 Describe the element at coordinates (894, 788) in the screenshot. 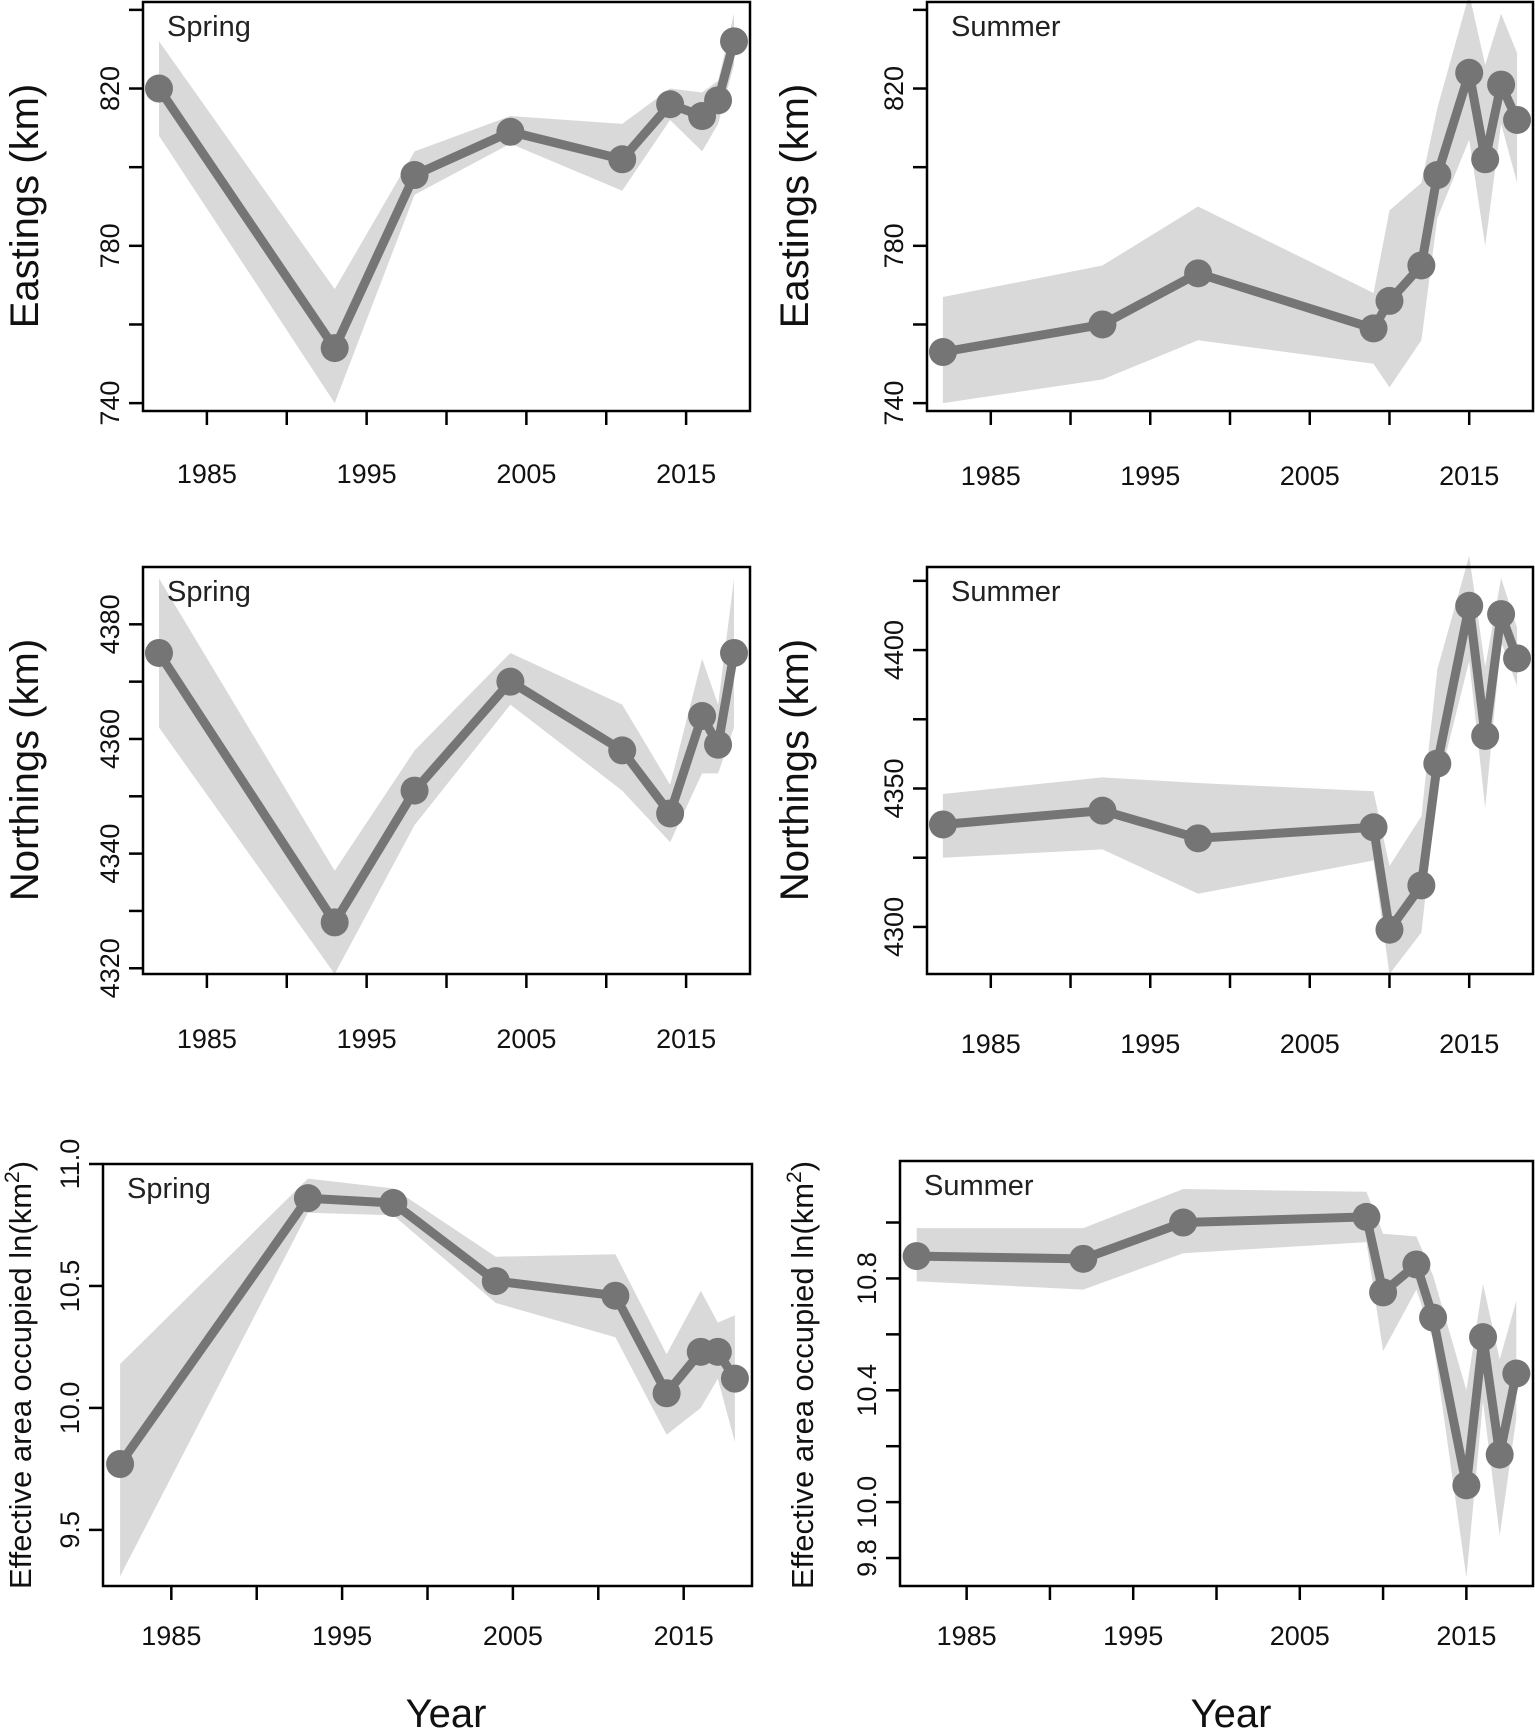

I see `y-tick-label: 4350` at that location.